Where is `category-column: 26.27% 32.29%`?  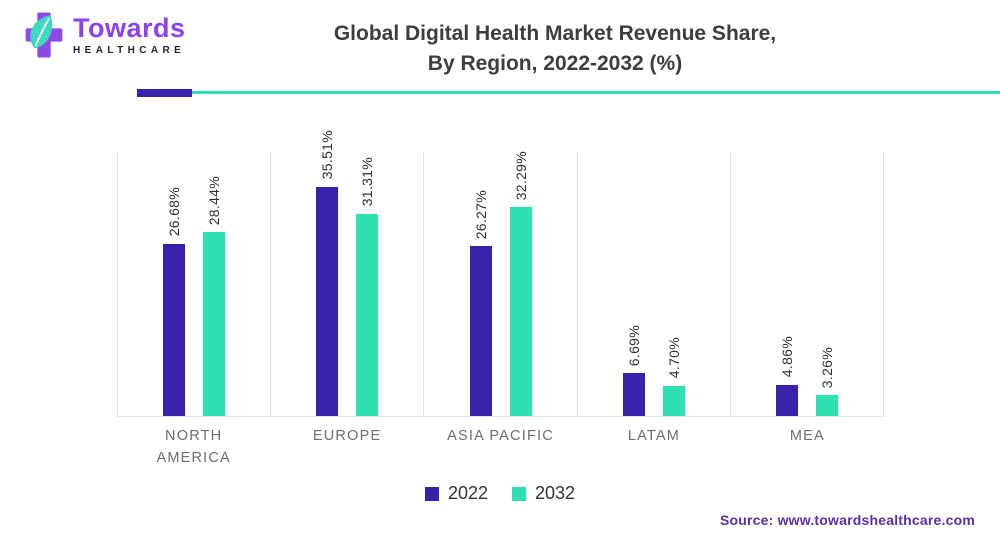
category-column: 26.27% 32.29% is located at coordinates (501, 283).